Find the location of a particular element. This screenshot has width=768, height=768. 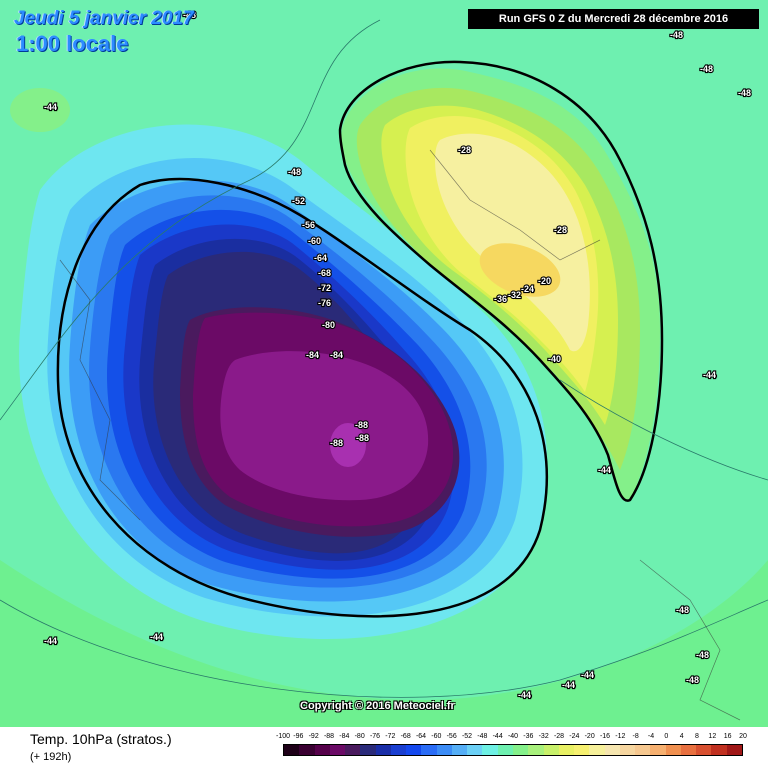

contour-label: -64 is located at coordinates (320, 258).